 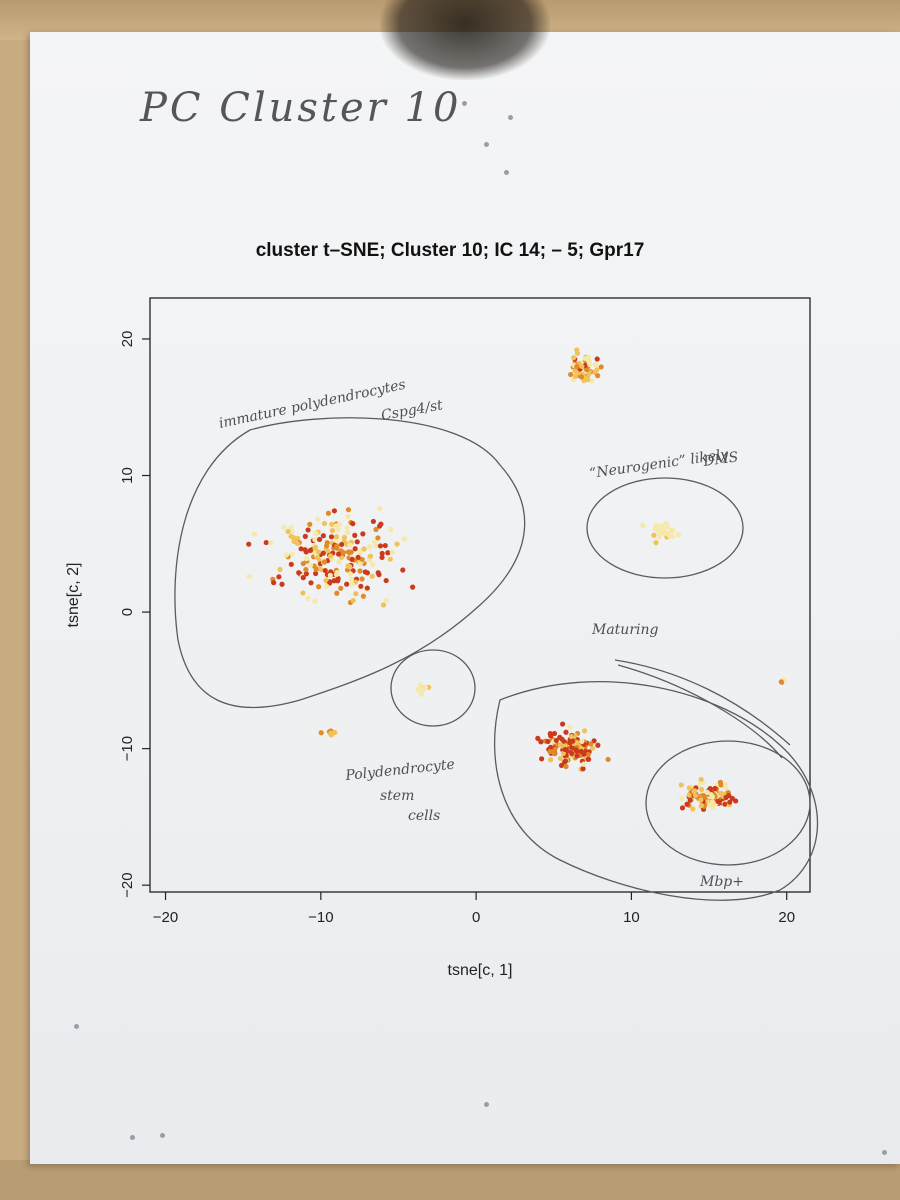 I want to click on y-axis-title: tsne[c, 2], so click(x=73, y=595).